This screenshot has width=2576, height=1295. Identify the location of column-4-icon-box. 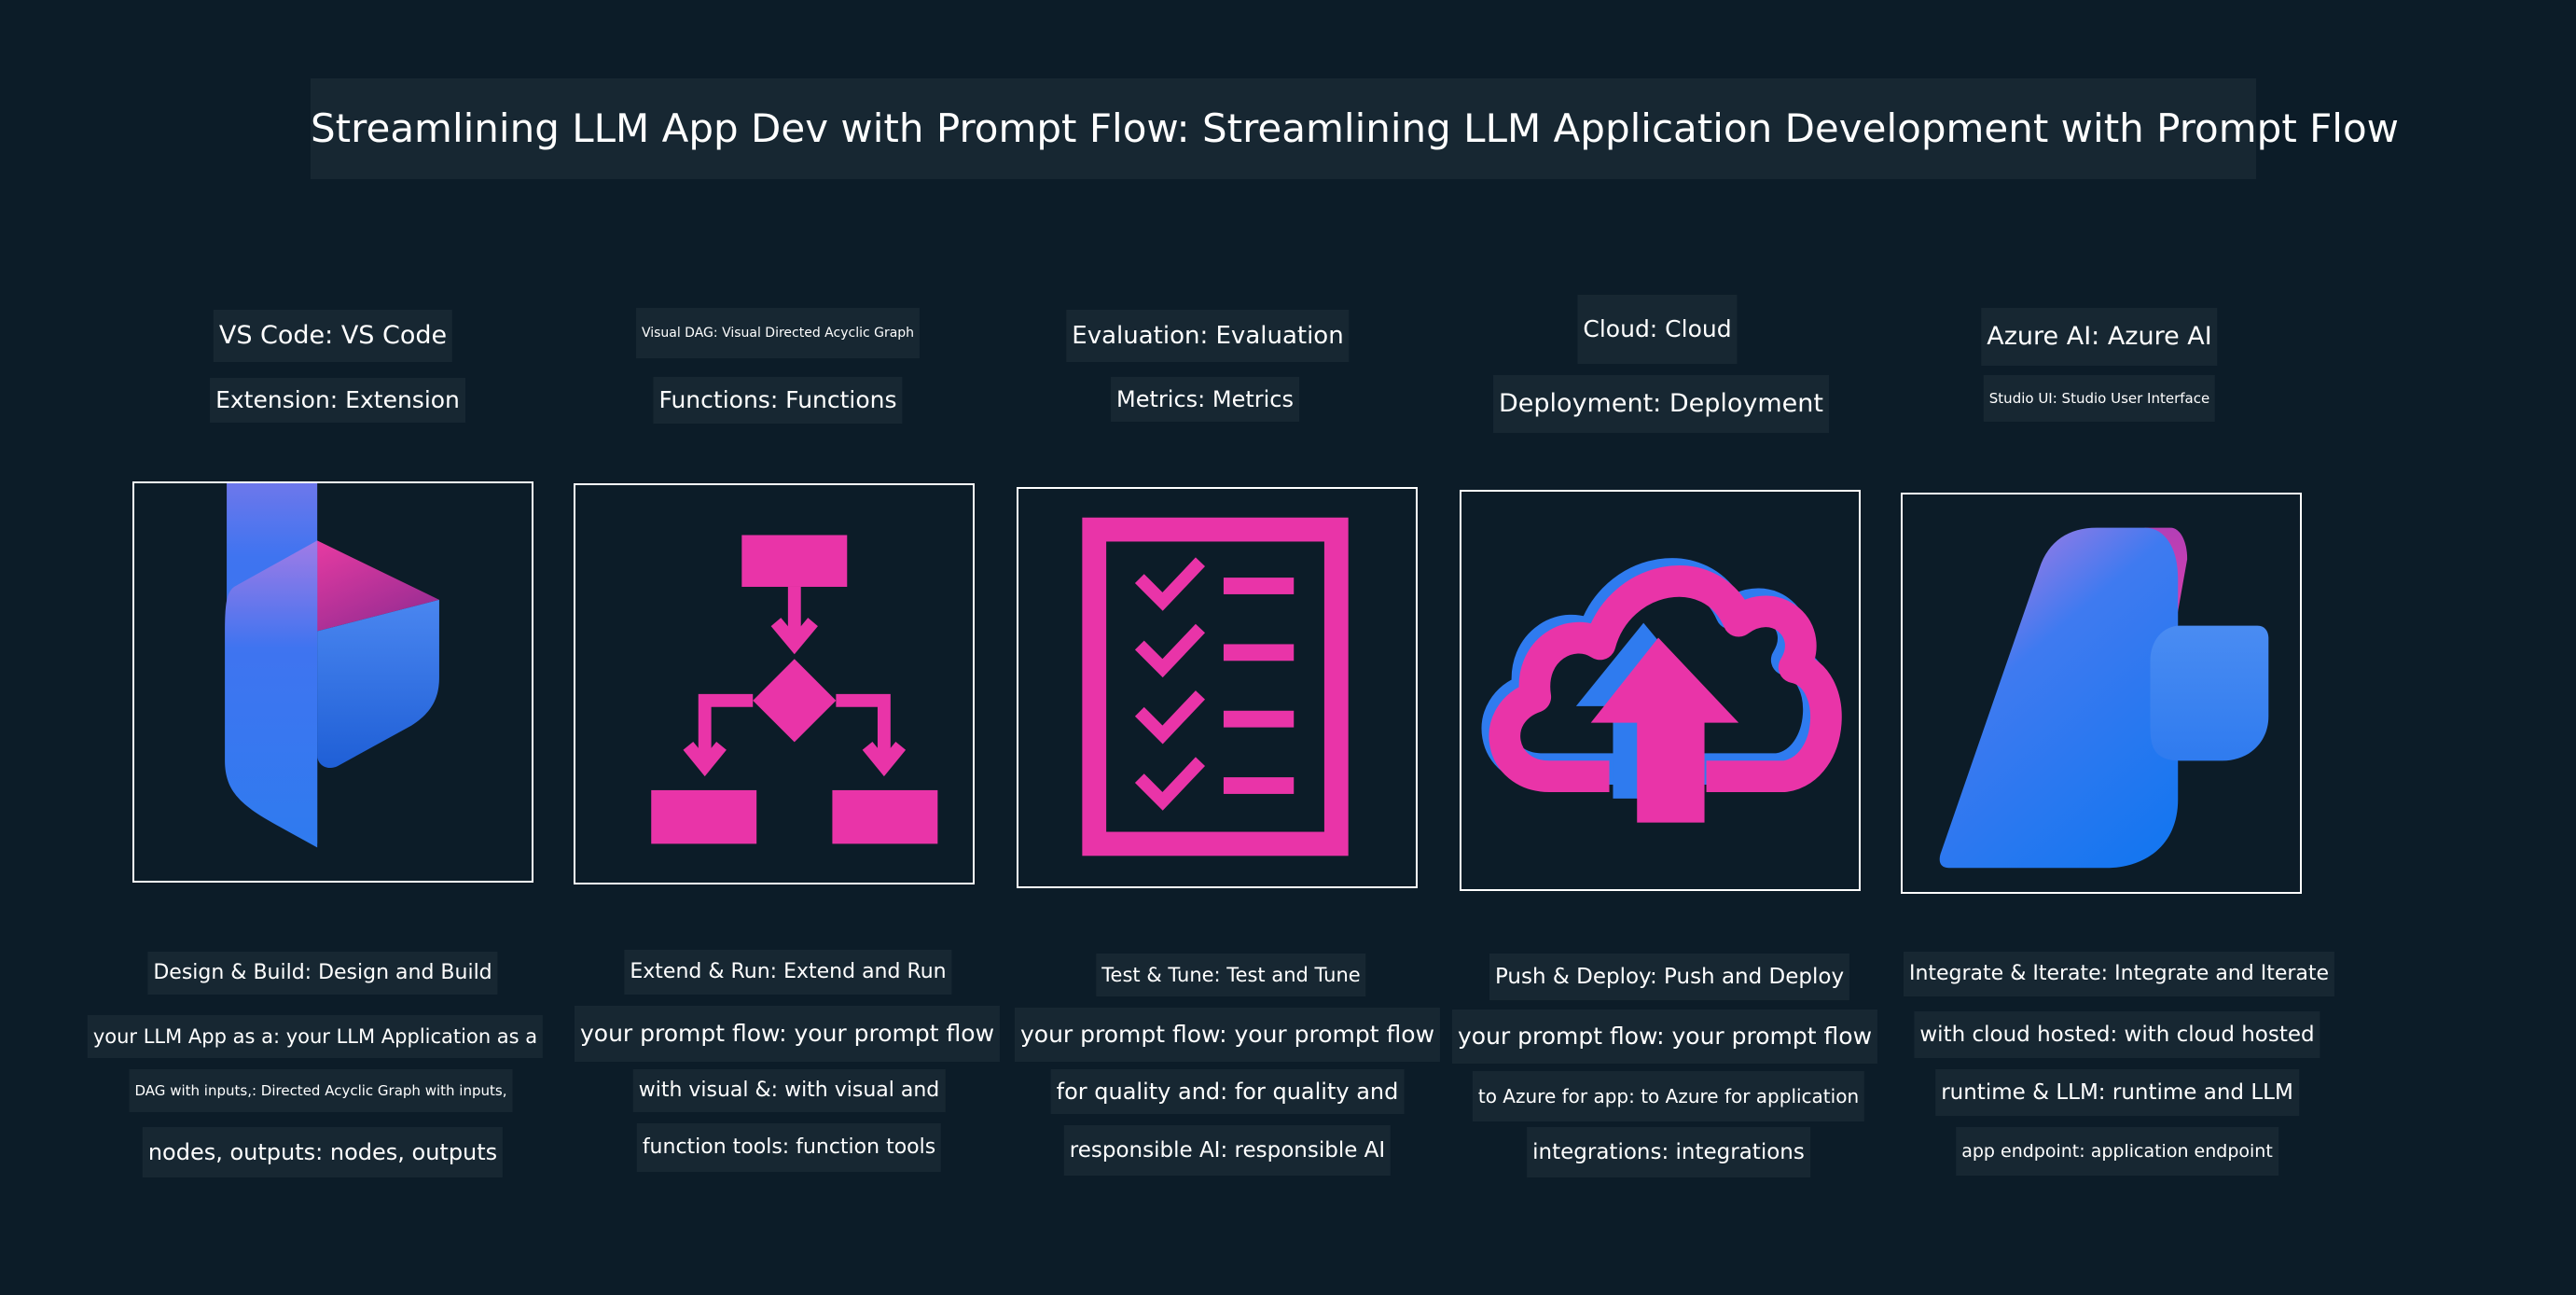
(1660, 690).